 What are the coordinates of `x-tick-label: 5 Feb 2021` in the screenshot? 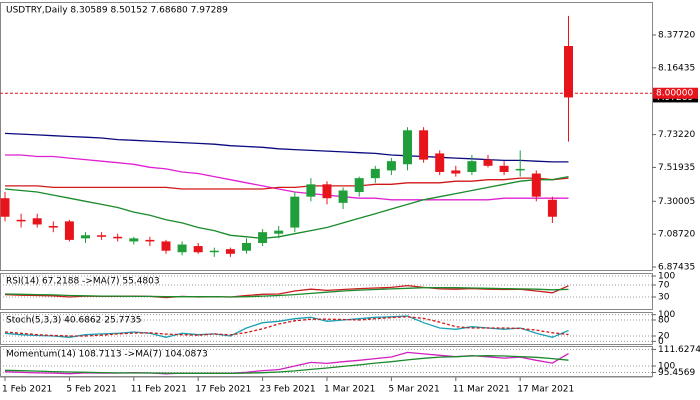 It's located at (91, 390).